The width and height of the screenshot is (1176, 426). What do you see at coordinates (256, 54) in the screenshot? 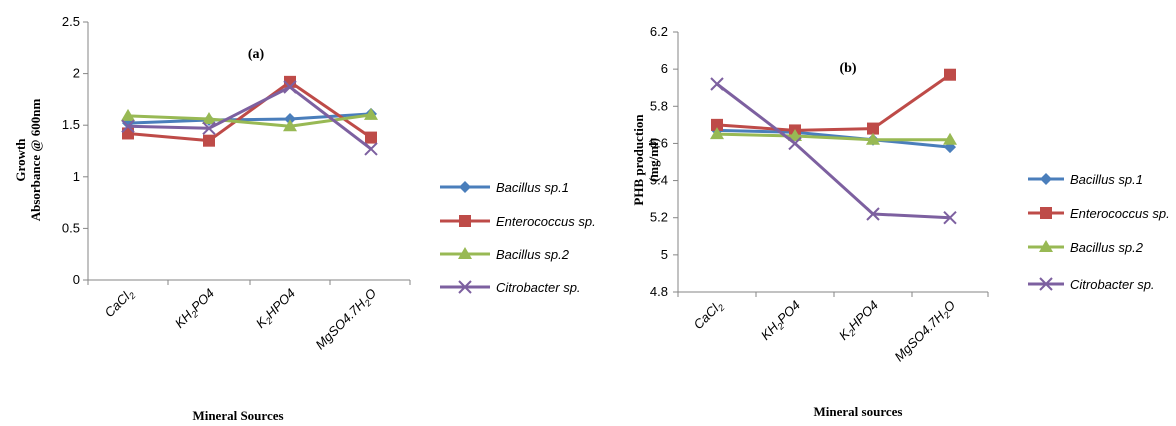
I see `panel-label: (a)` at bounding box center [256, 54].